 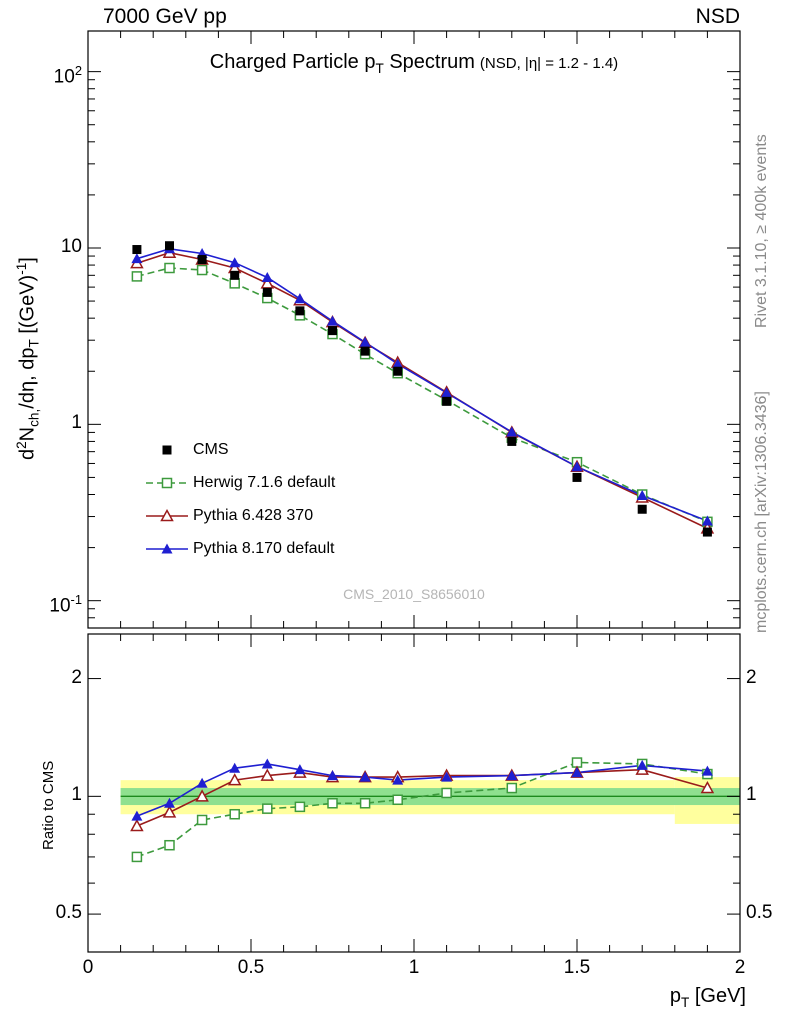 I want to click on mcplots-attribution-note: mcplots.cern.ch [arXiv:1306.3436], so click(x=761, y=512).